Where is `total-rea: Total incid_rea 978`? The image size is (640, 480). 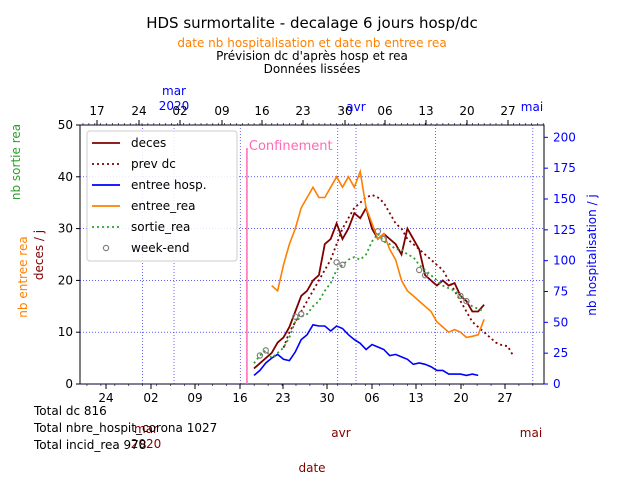 total-rea: Total incid_rea 978 is located at coordinates (89, 445).